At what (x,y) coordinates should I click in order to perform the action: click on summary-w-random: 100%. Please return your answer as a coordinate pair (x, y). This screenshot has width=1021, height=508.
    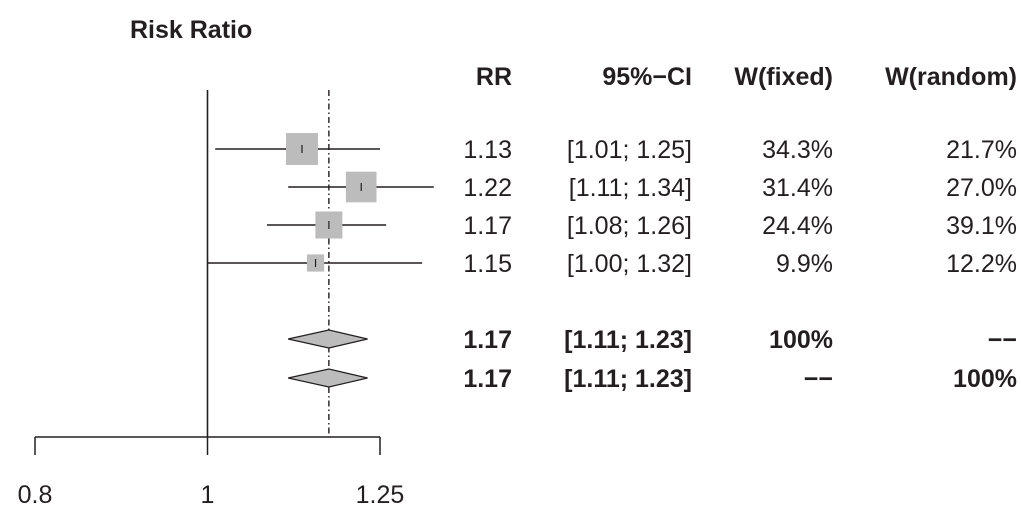
    Looking at the image, I should click on (985, 379).